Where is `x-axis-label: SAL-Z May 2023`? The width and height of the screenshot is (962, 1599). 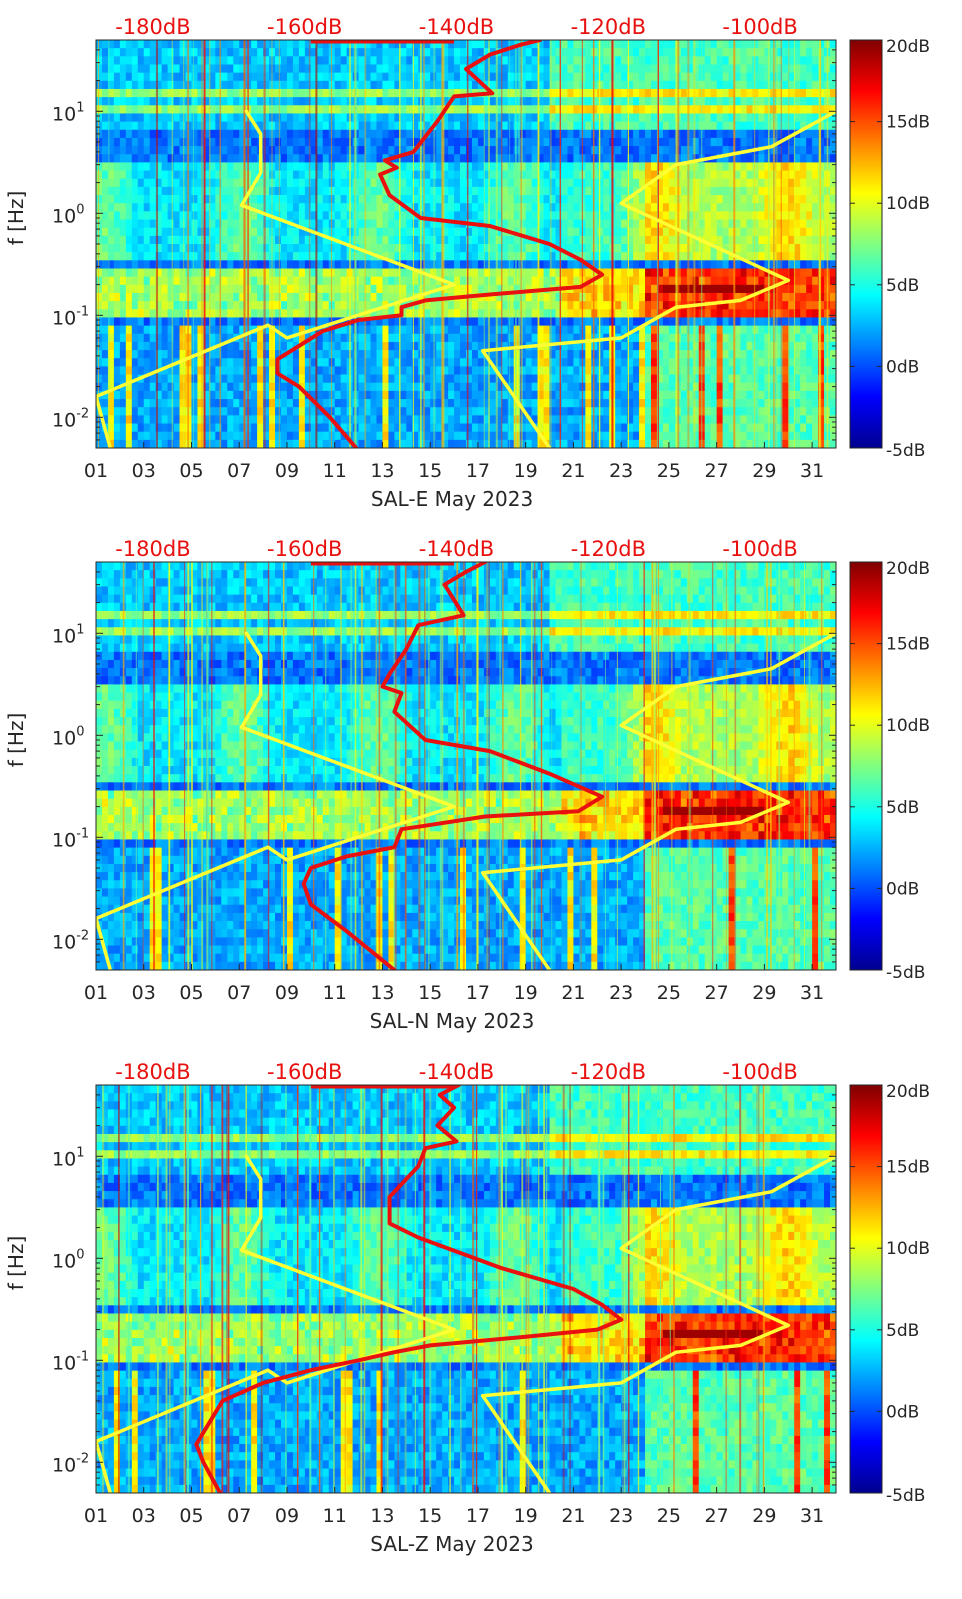
x-axis-label: SAL-Z May 2023 is located at coordinates (451, 1544).